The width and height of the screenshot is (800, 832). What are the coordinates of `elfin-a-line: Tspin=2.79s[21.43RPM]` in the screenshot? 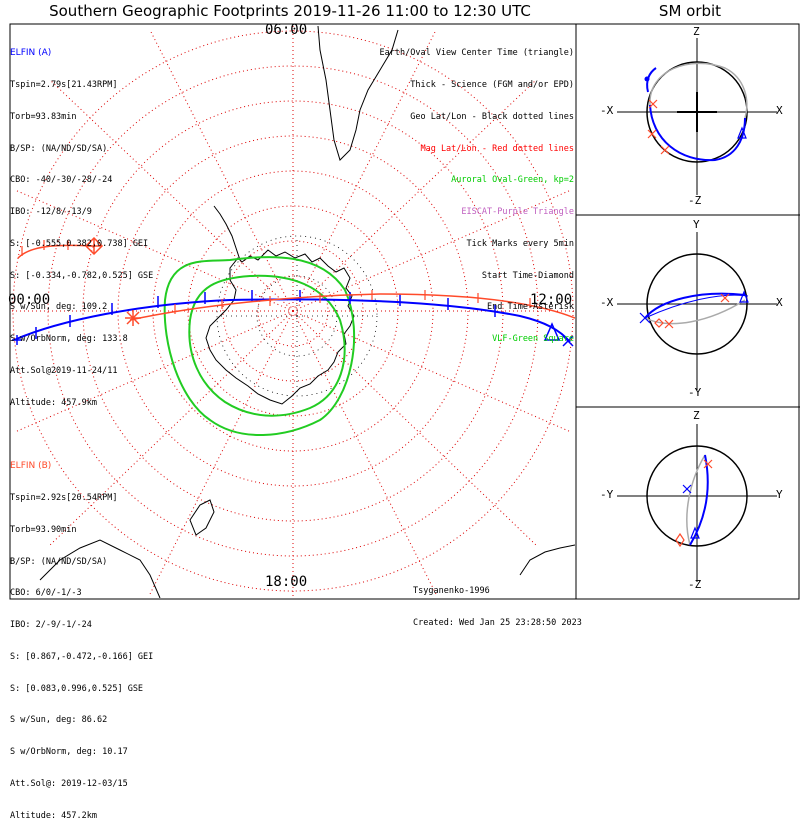 It's located at (64, 84).